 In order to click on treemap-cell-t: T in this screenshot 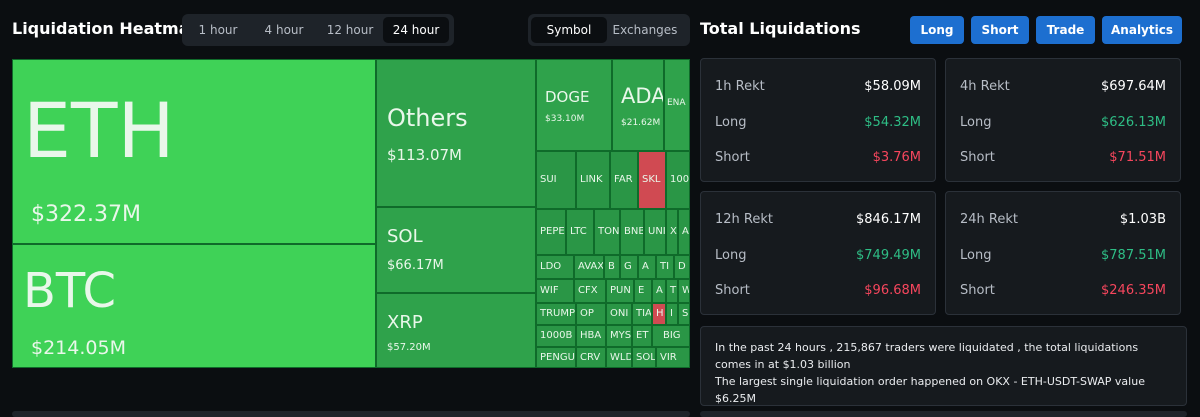, I will do `click(672, 291)`.